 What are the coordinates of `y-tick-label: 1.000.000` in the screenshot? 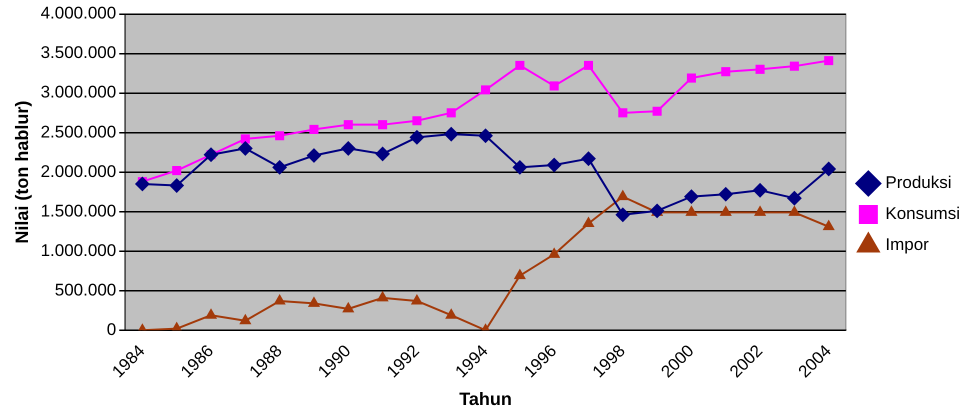 It's located at (78, 250).